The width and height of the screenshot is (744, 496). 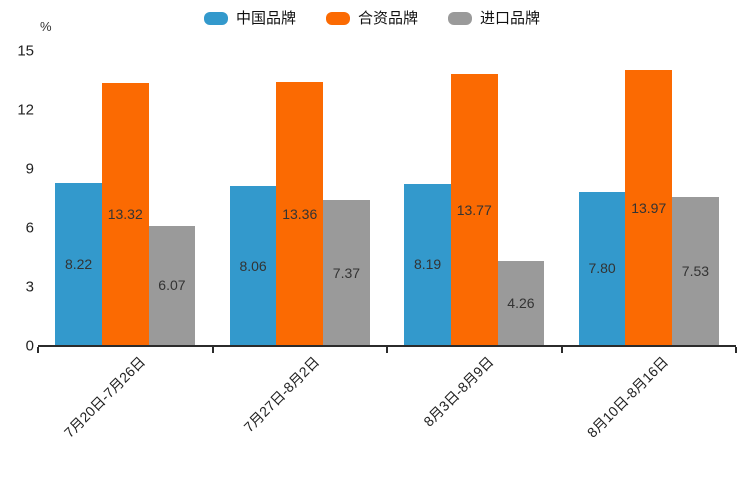 What do you see at coordinates (265, 18) in the screenshot?
I see `legend-label: 中国品牌` at bounding box center [265, 18].